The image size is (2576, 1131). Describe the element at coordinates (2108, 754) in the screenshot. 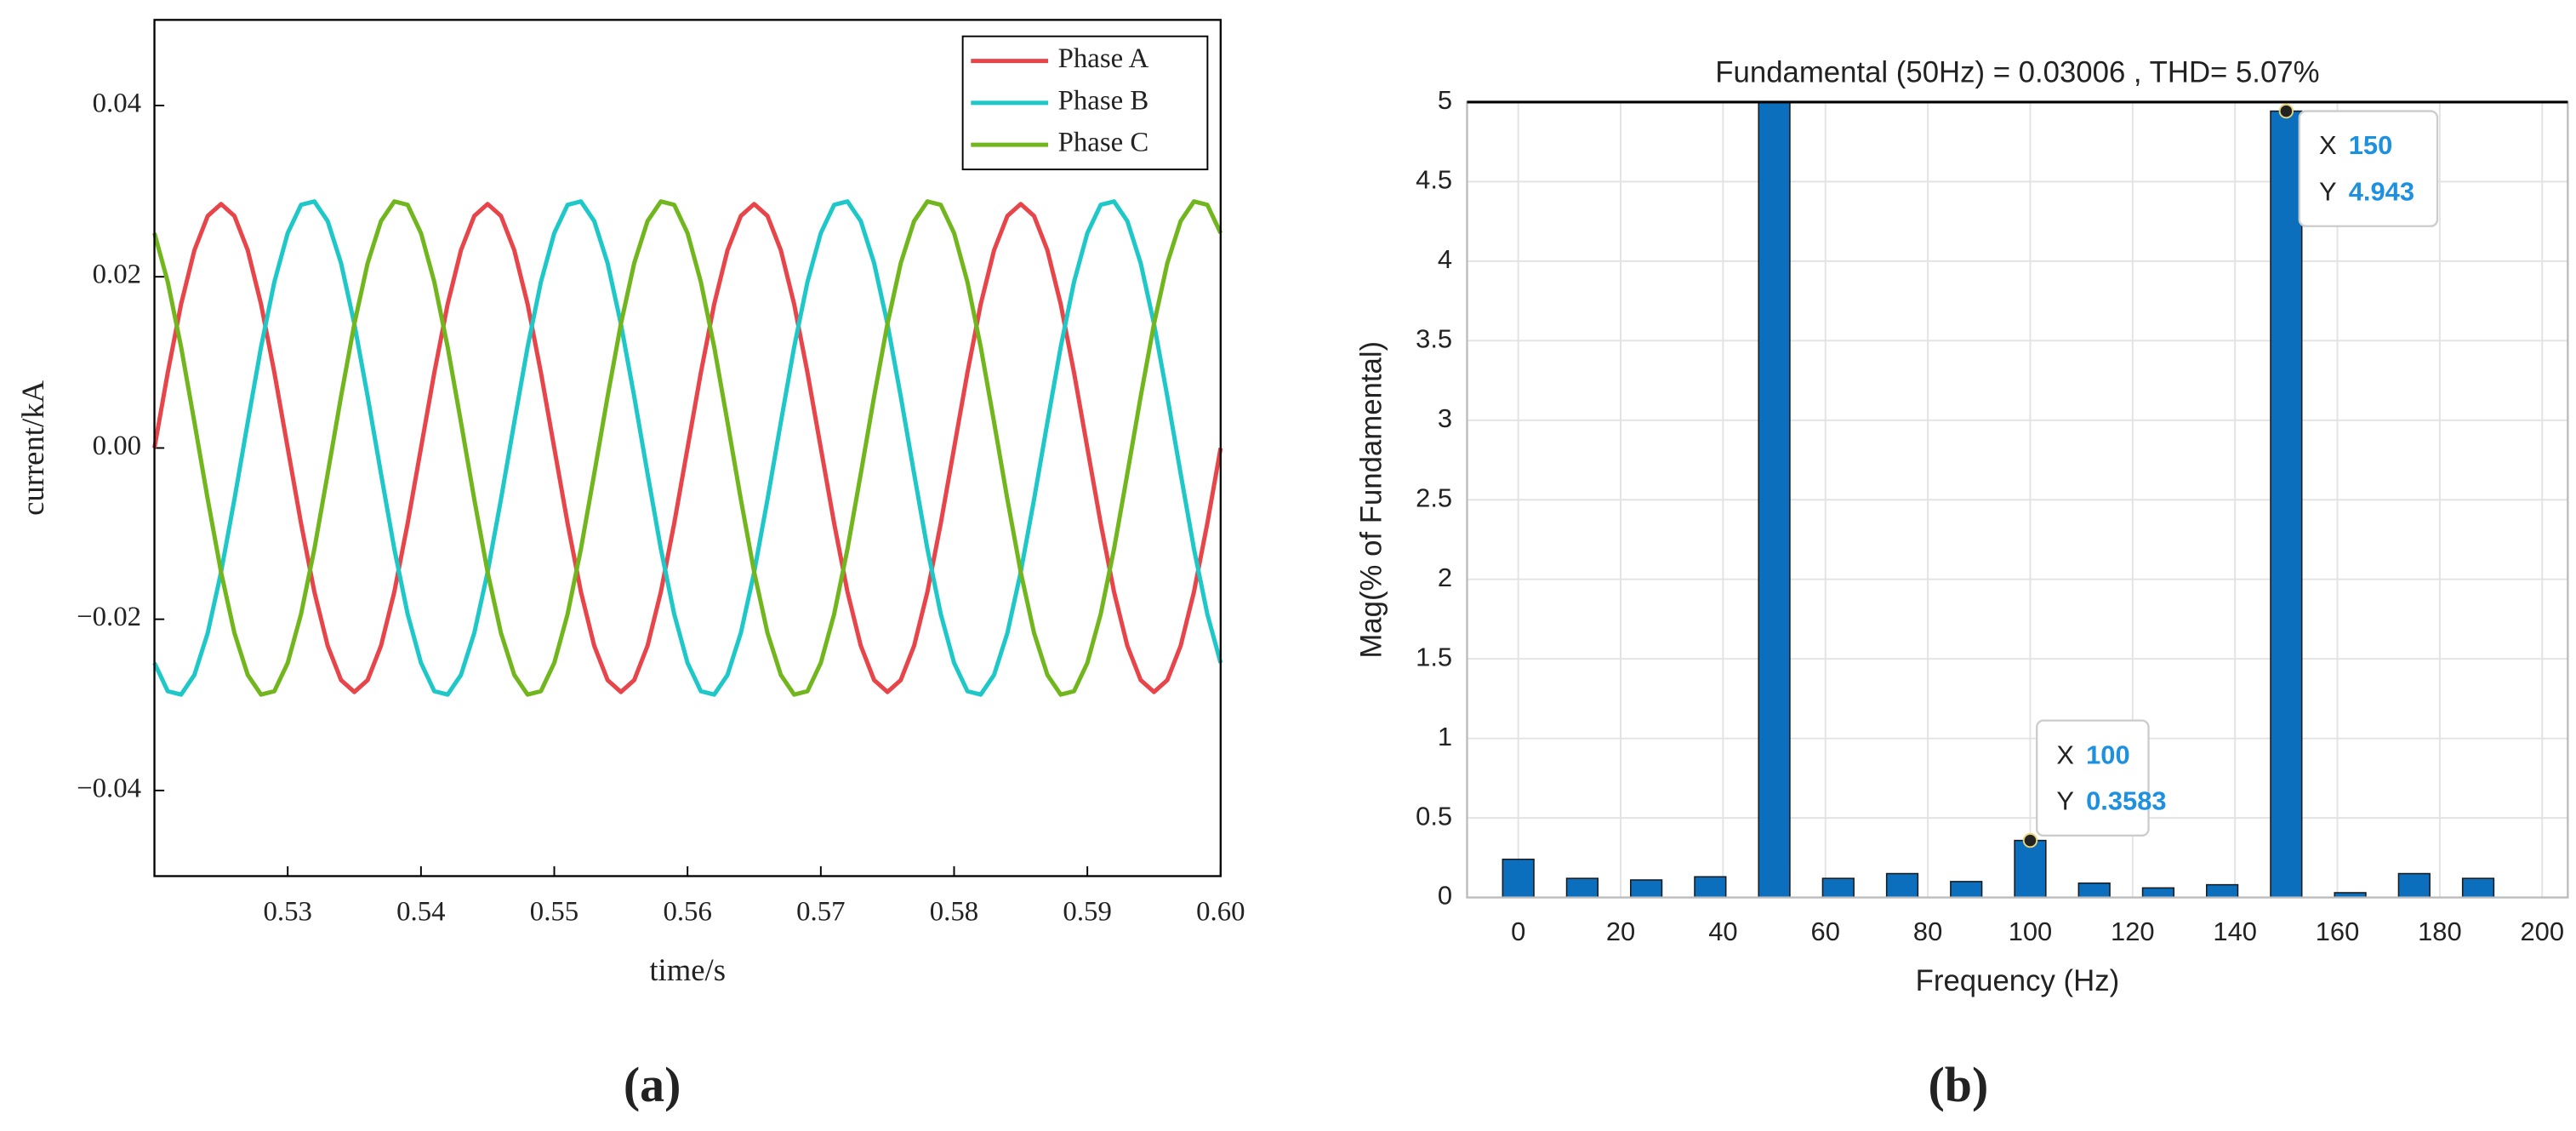

I see `datatip-x-value: 100` at that location.